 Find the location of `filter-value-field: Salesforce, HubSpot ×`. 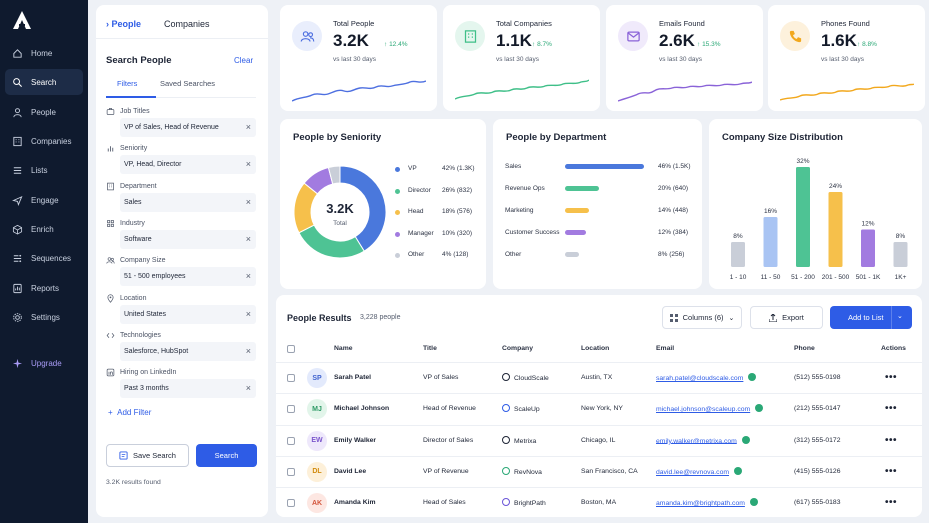

filter-value-field: Salesforce, HubSpot × is located at coordinates (188, 351).